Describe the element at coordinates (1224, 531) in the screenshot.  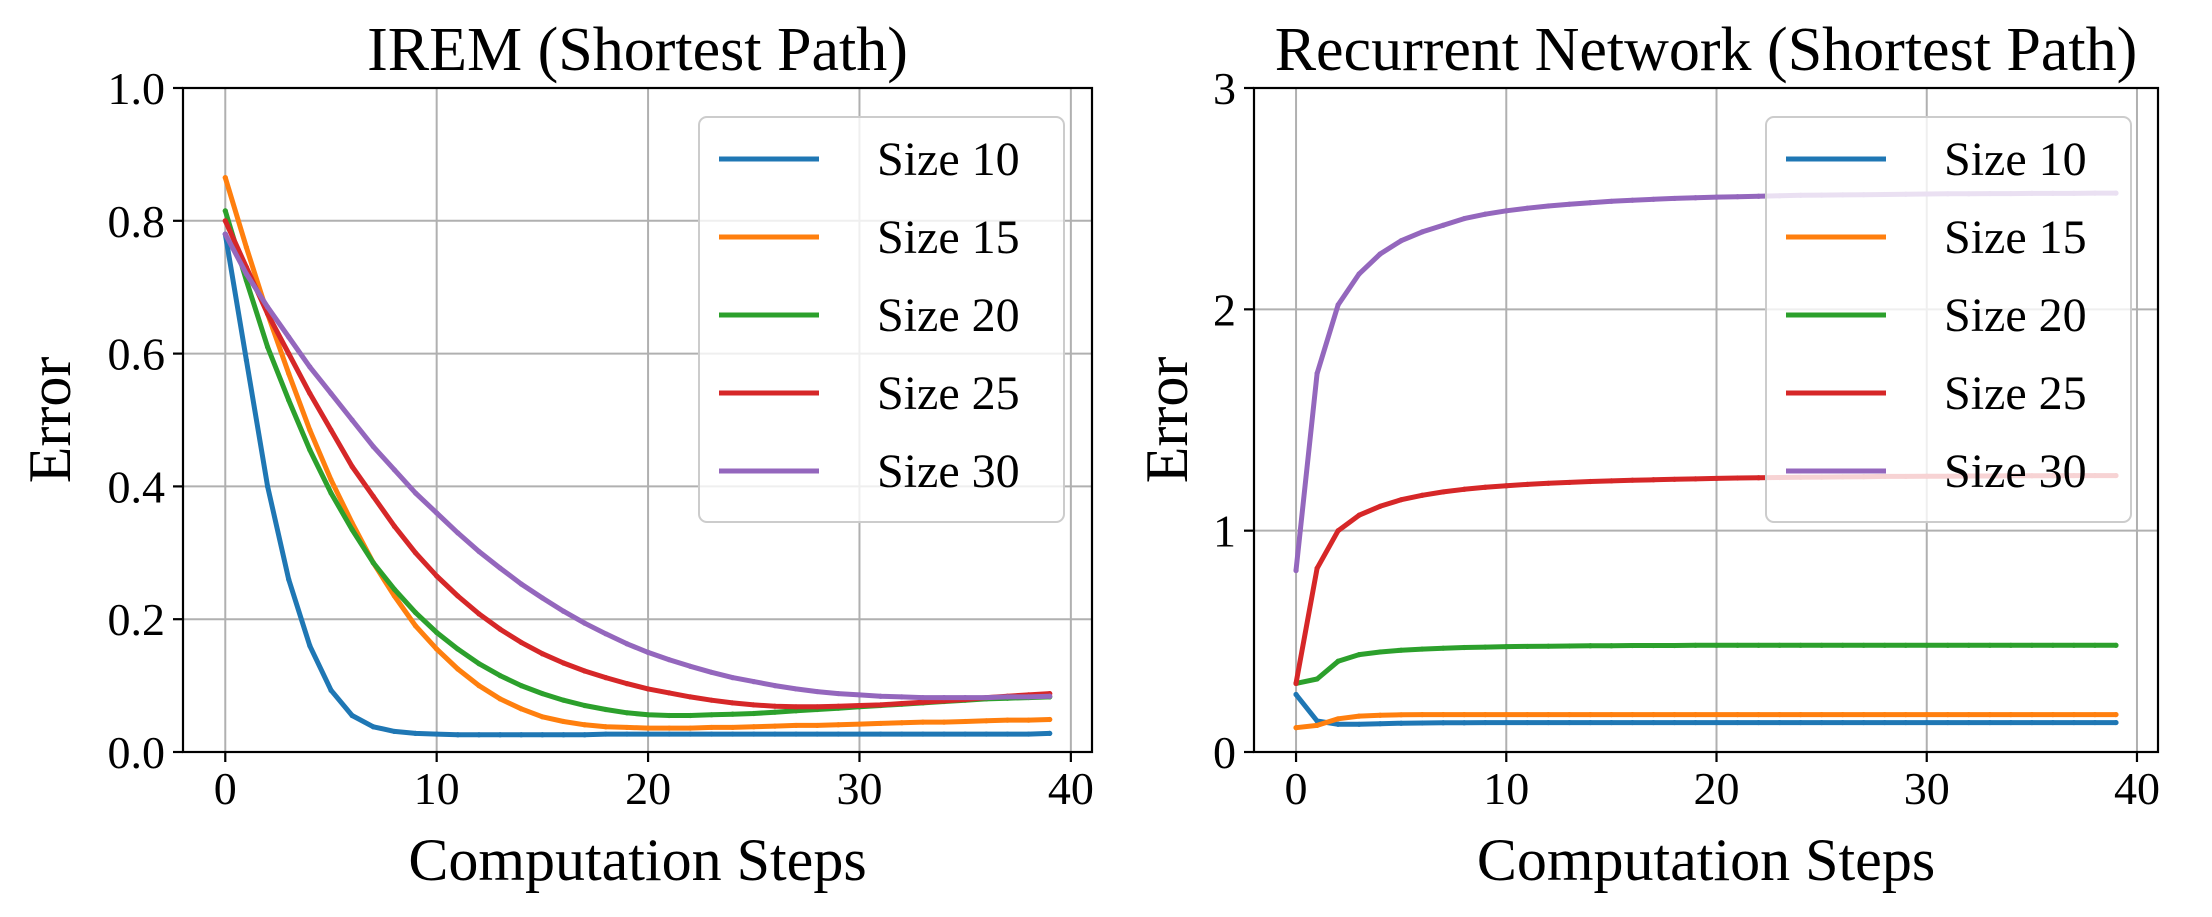
I see `recurrent-network-y-tick-label: 1` at that location.